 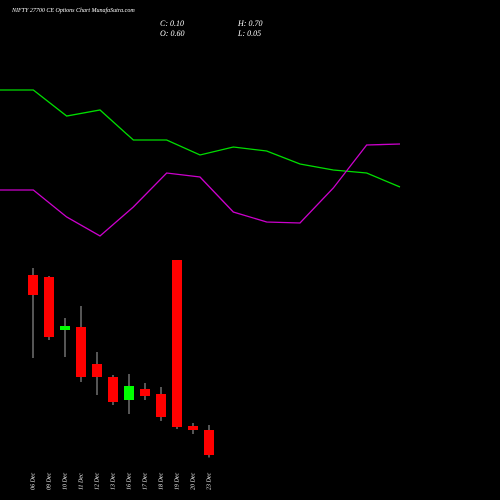 I want to click on open-label: O: 0.60, so click(x=172, y=33).